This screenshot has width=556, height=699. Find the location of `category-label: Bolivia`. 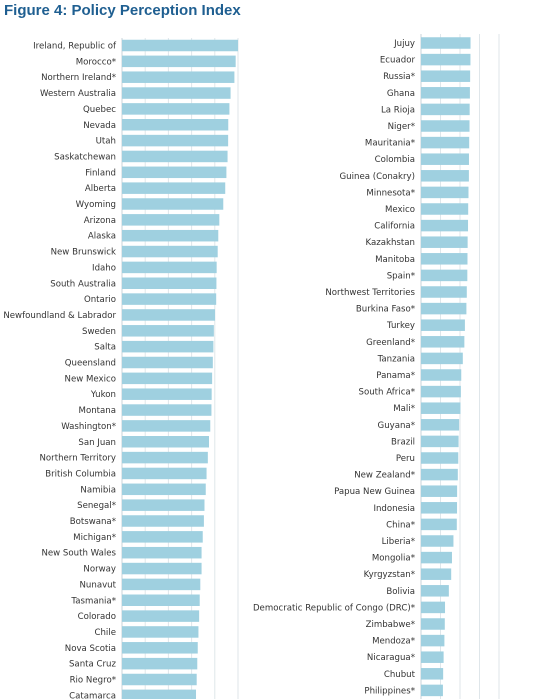

category-label: Bolivia is located at coordinates (400, 592).